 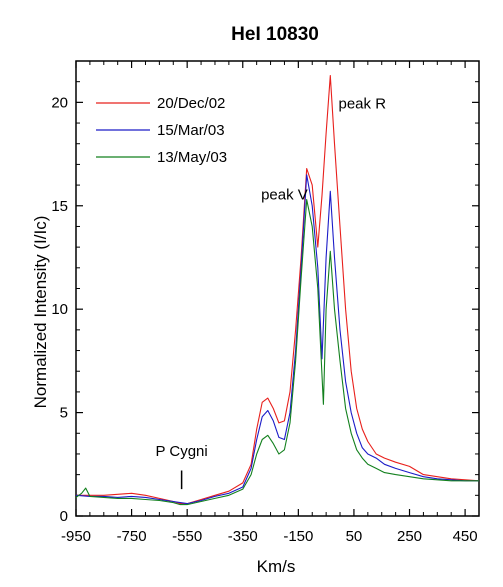 I want to click on x-tick-label: 50, so click(x=354, y=536).